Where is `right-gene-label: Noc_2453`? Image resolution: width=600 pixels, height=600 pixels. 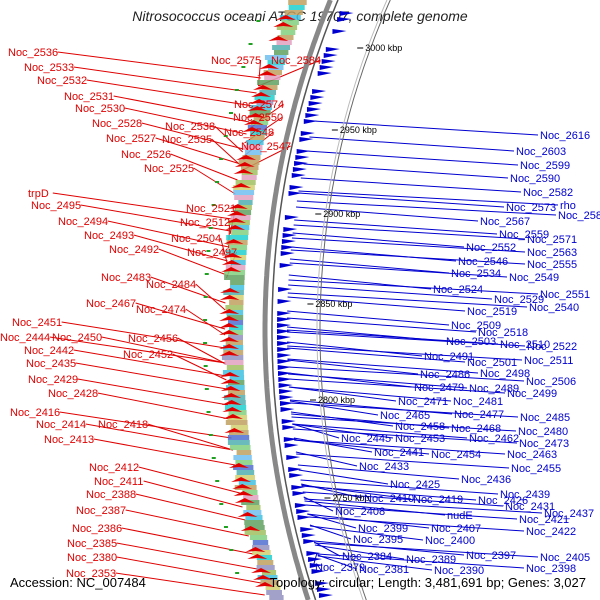 right-gene-label: Noc_2453 is located at coordinates (420, 439).